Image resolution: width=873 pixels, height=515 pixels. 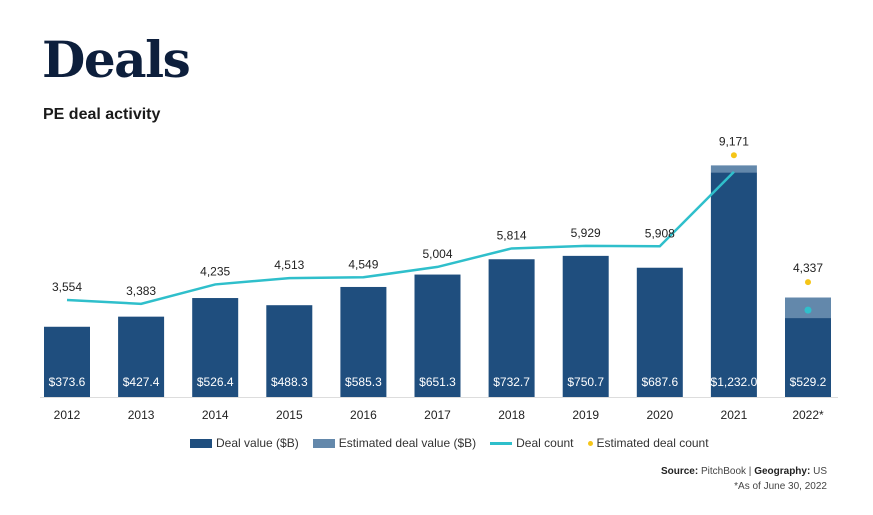 I want to click on source-value: PitchBook, so click(x=723, y=471).